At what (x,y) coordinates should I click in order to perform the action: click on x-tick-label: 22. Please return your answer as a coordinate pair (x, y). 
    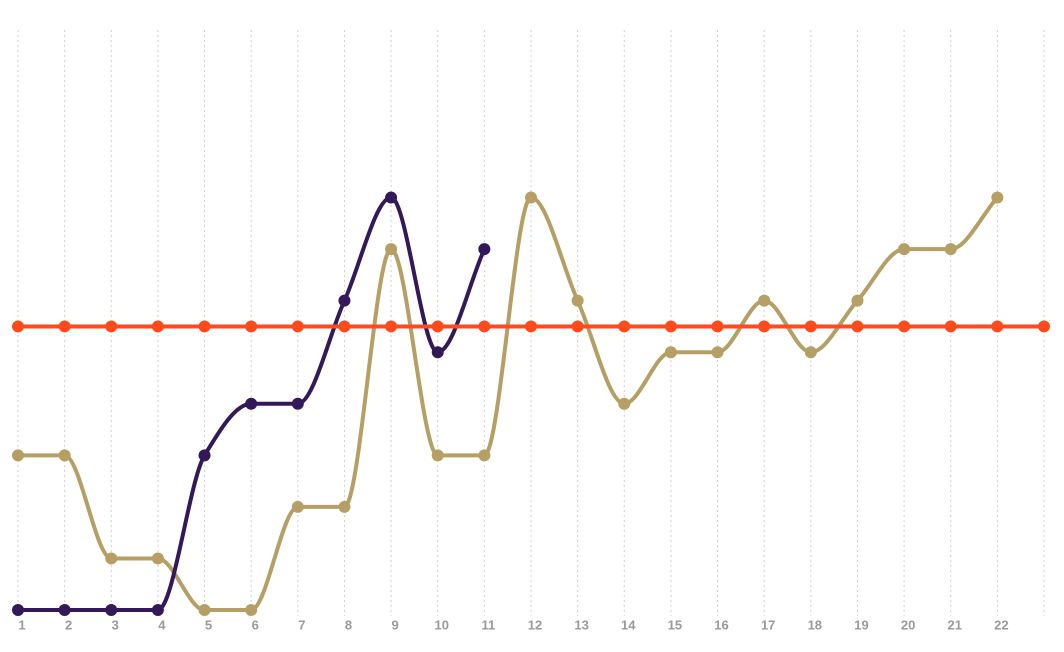
    Looking at the image, I should click on (1001, 624).